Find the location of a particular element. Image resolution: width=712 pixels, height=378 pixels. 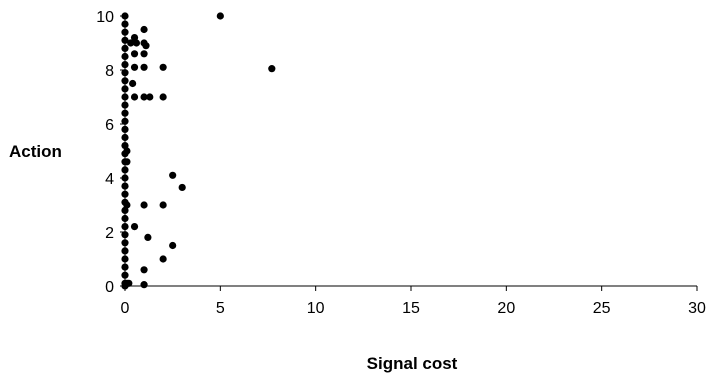

y-ticks: 0 2 4 6 8 10 is located at coordinates (110, 152).